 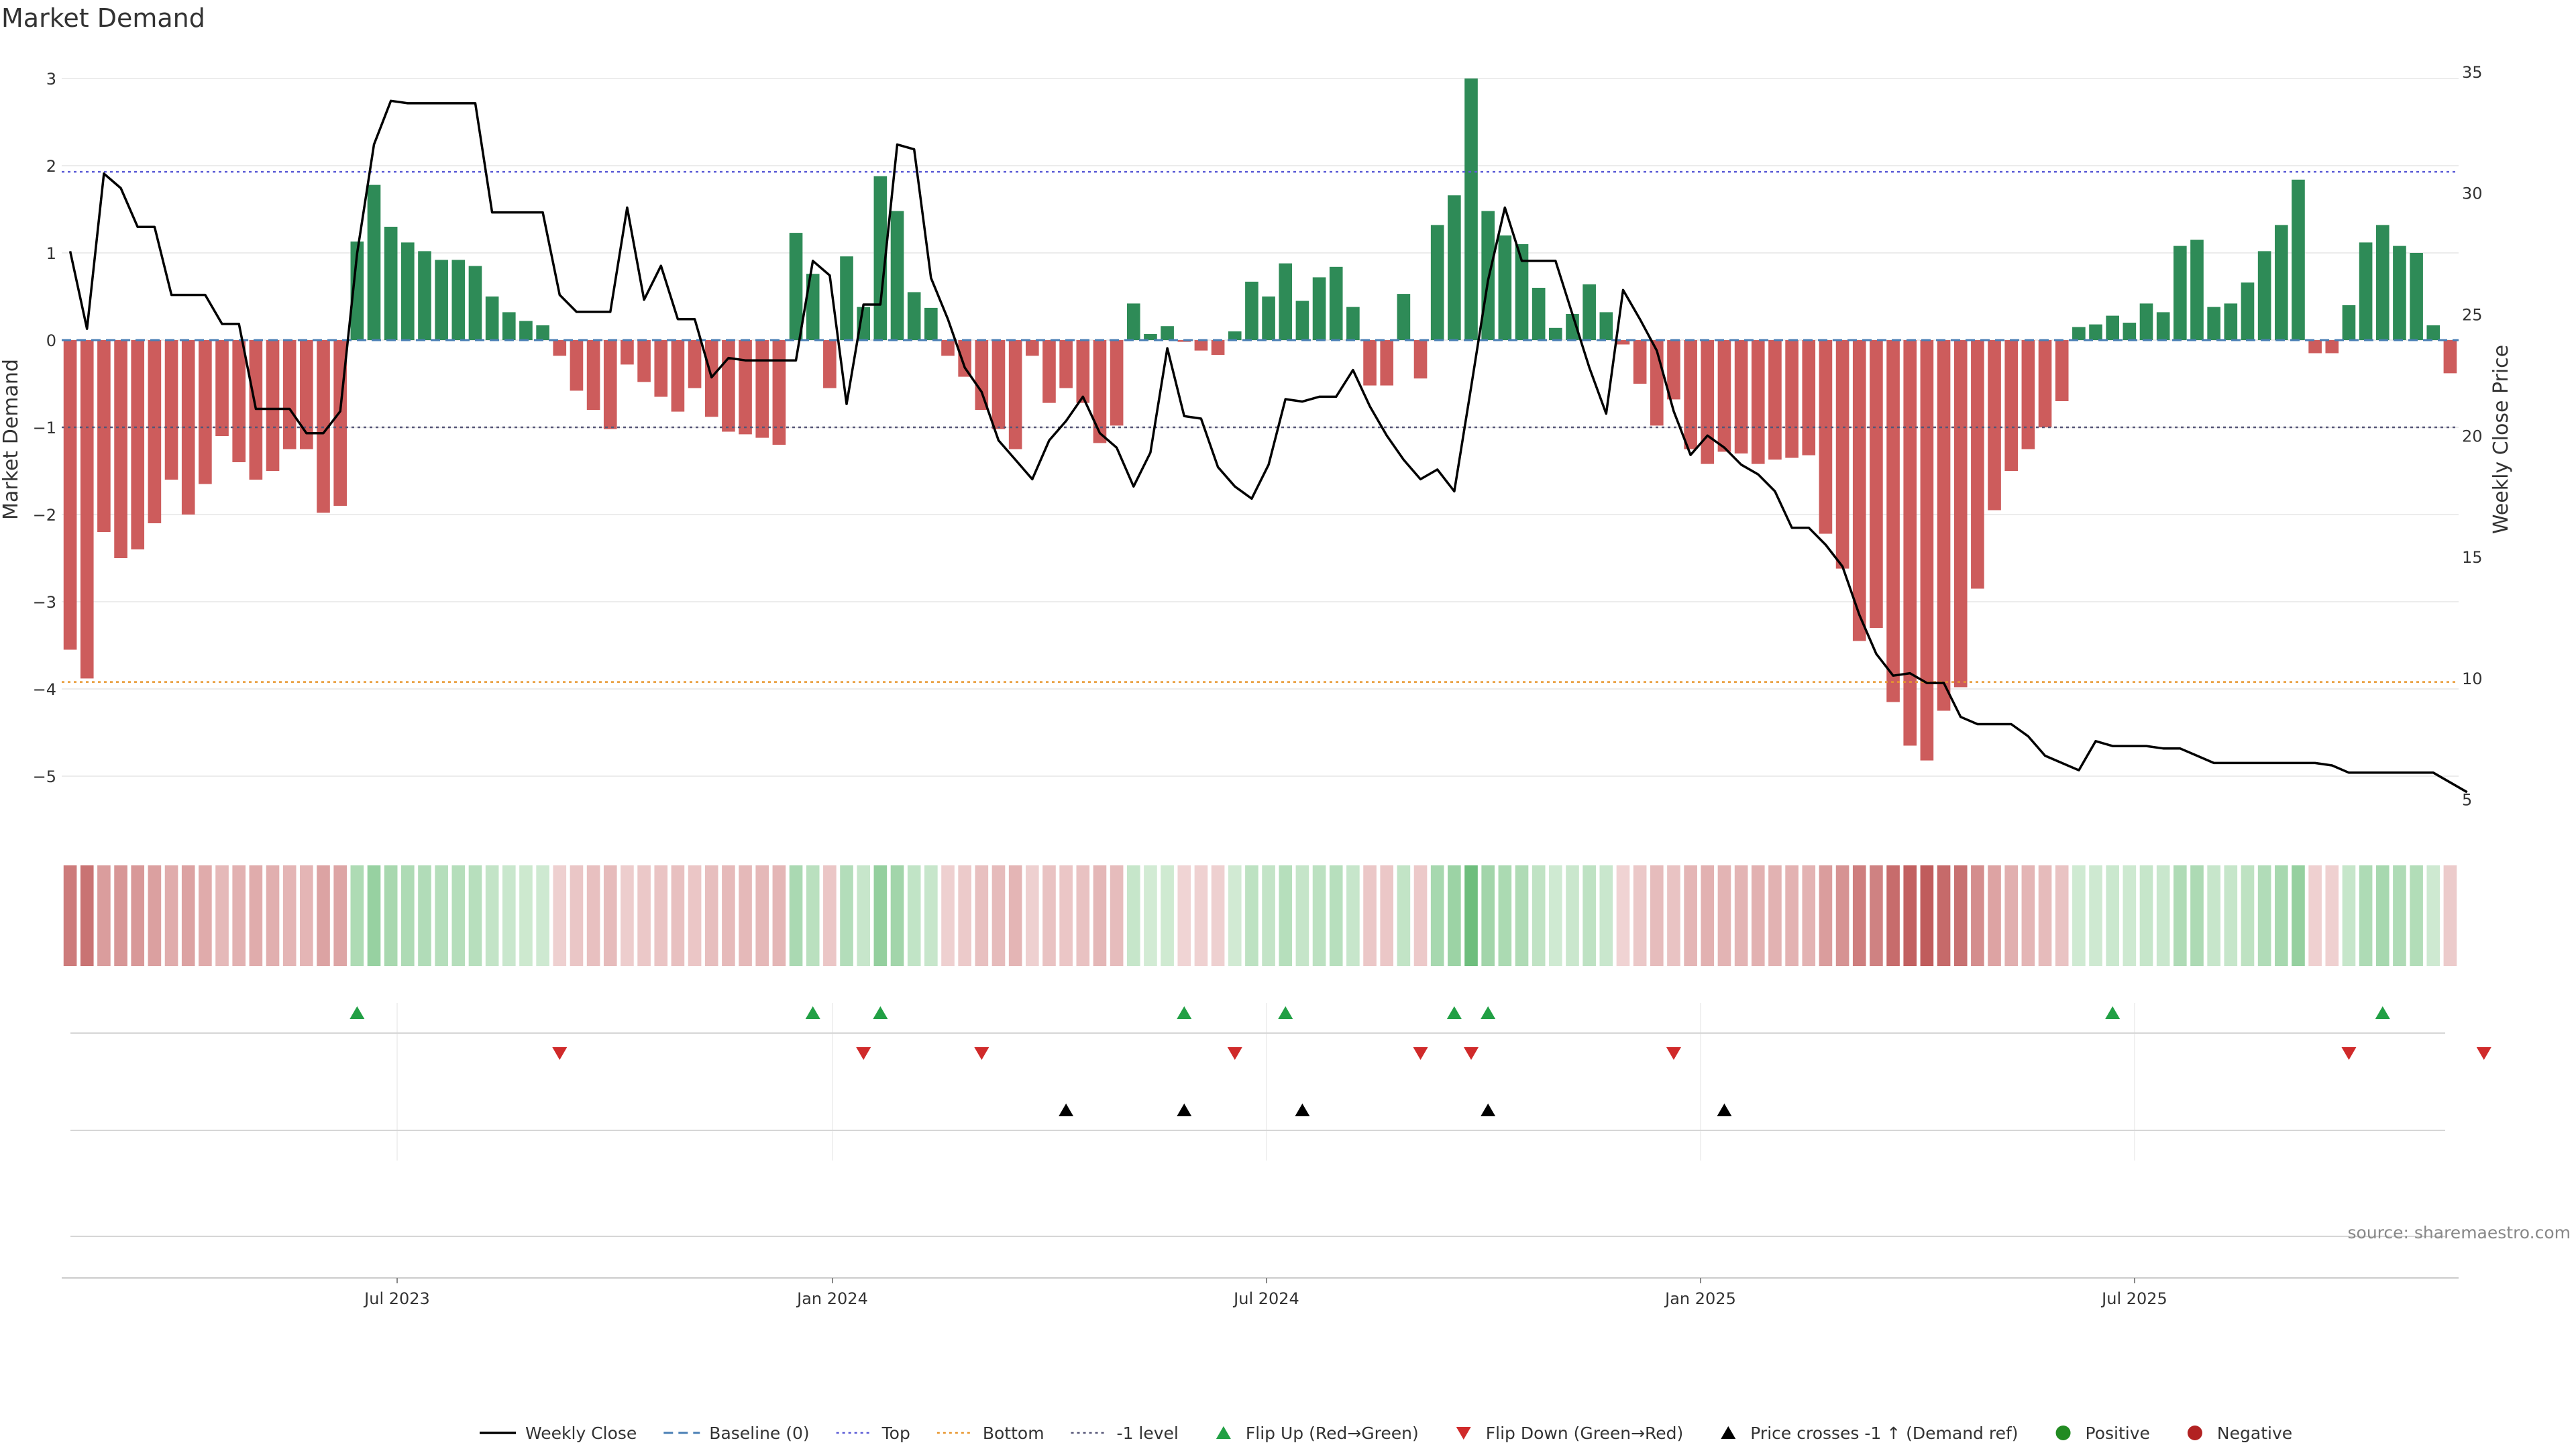 What do you see at coordinates (1569, 1433) in the screenshot?
I see `legend-item: Flip Down (Green→Red)` at bounding box center [1569, 1433].